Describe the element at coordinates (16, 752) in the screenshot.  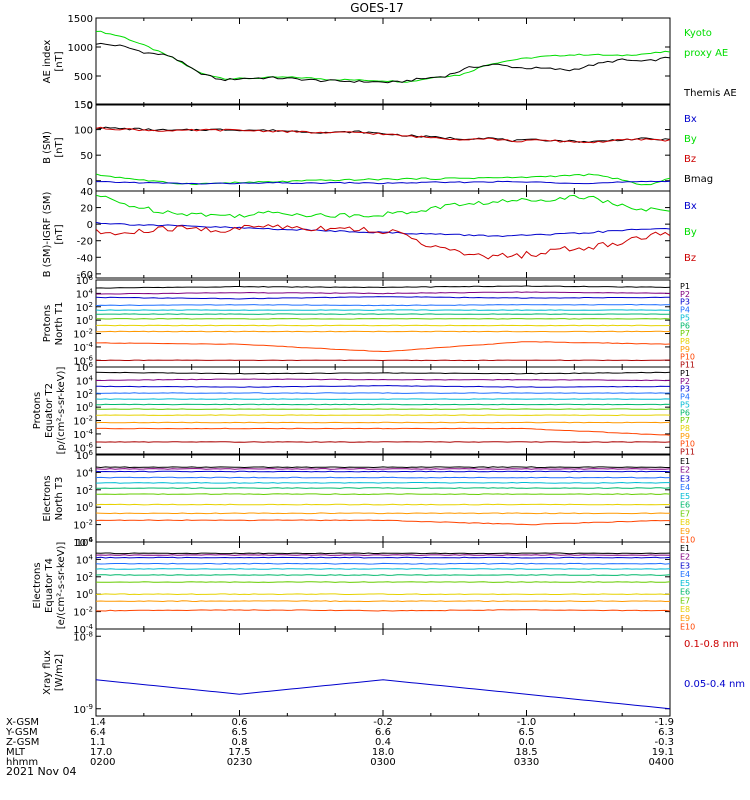
I see `x-row-label: MLT` at that location.